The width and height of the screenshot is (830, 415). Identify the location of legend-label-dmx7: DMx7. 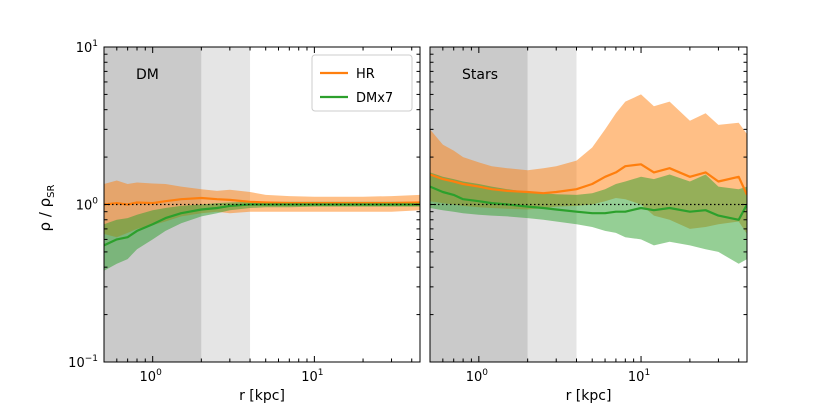
(374, 98).